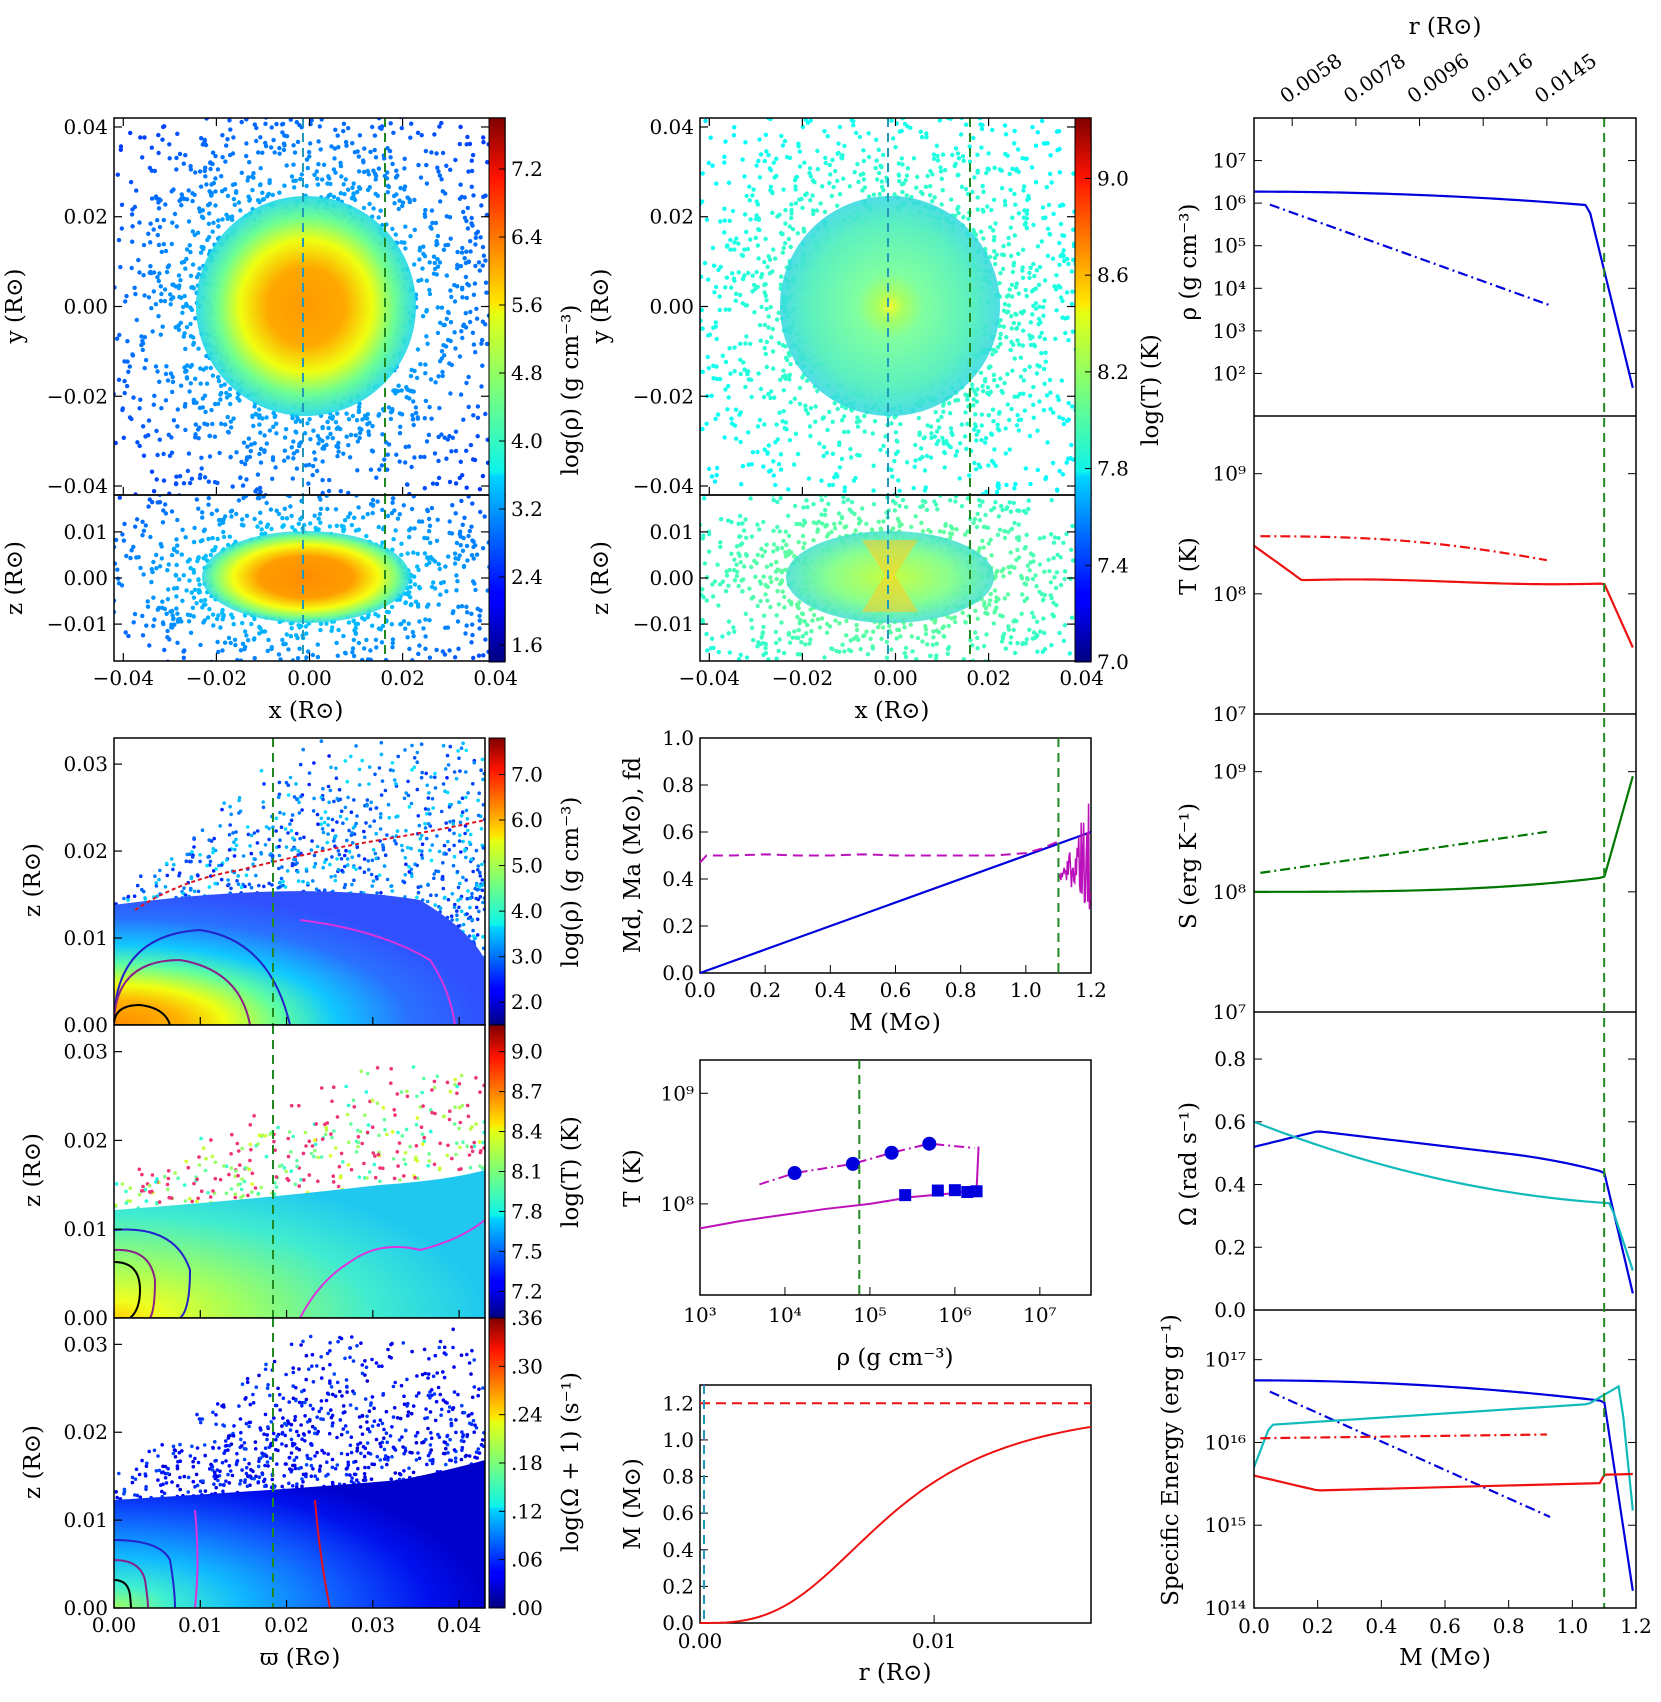 This screenshot has width=1661, height=1702. I want to click on density-xy-core, so click(306, 306).